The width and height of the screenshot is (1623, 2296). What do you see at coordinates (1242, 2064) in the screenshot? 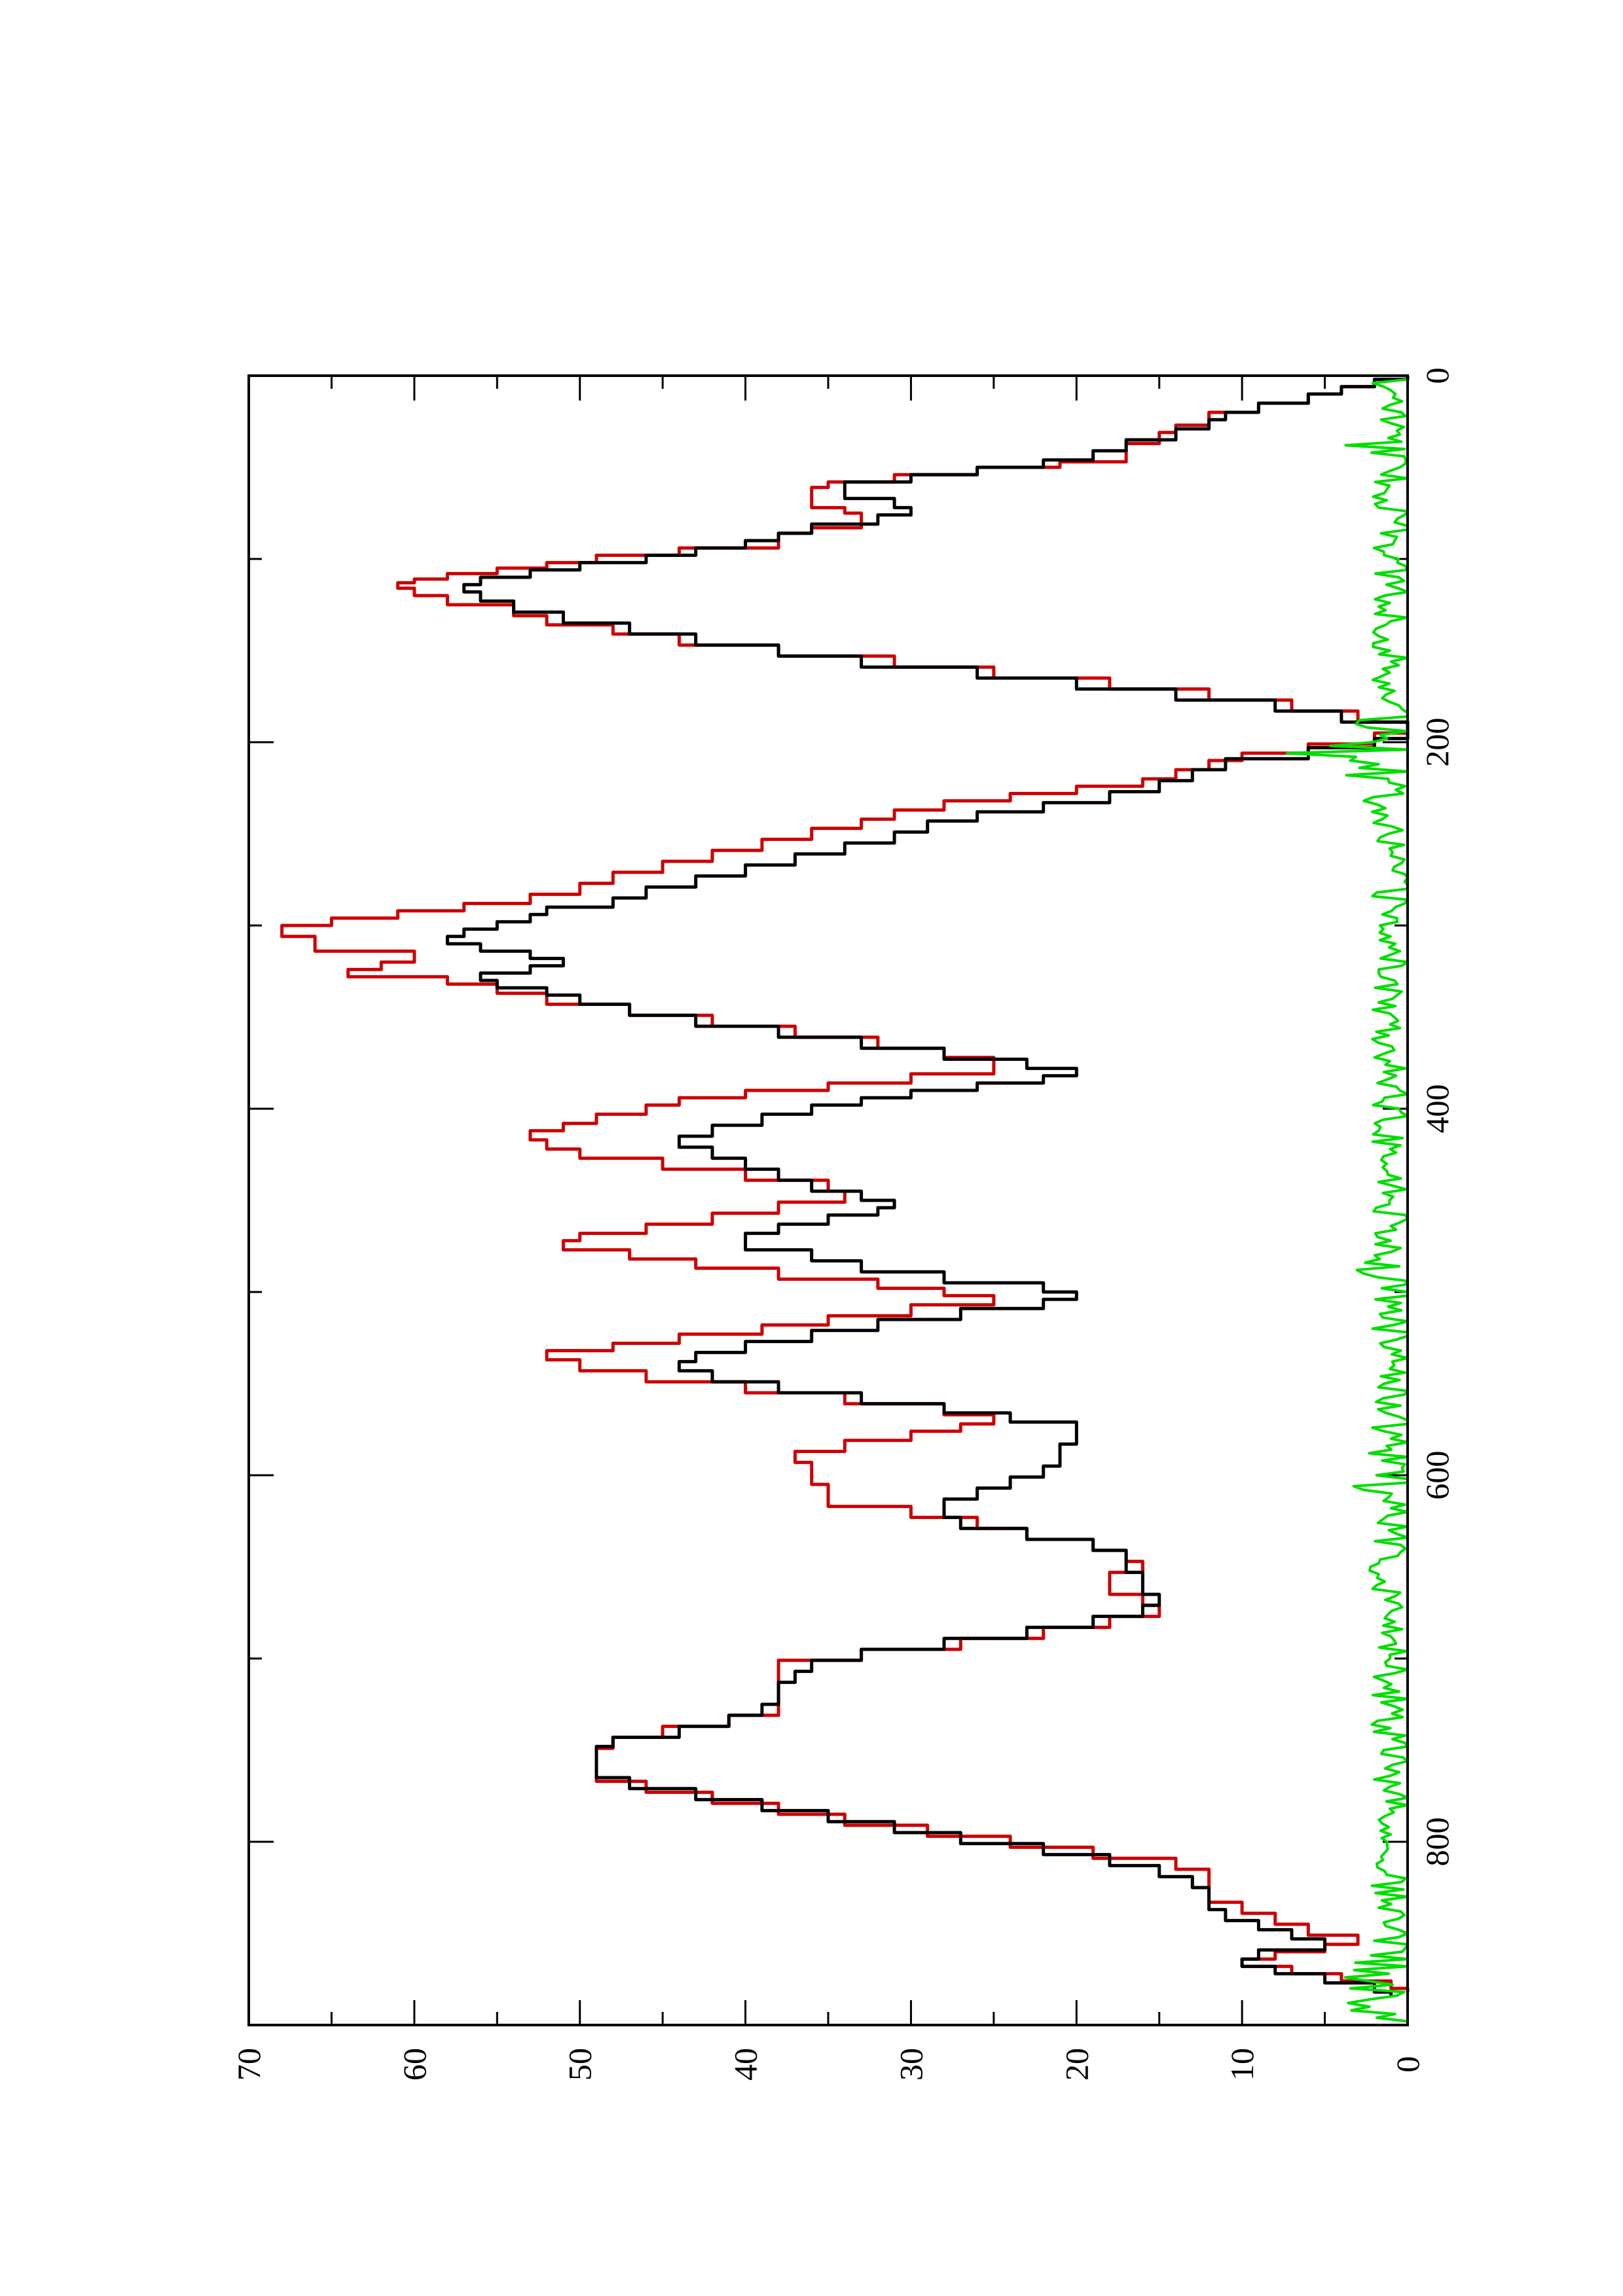
I see `y-tick-label: 10` at bounding box center [1242, 2064].